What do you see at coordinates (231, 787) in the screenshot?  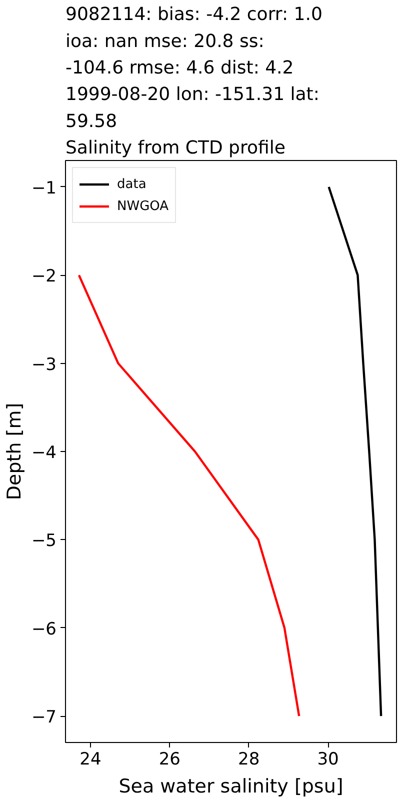 I see `x-axis-title: Sea water salinity [psu]` at bounding box center [231, 787].